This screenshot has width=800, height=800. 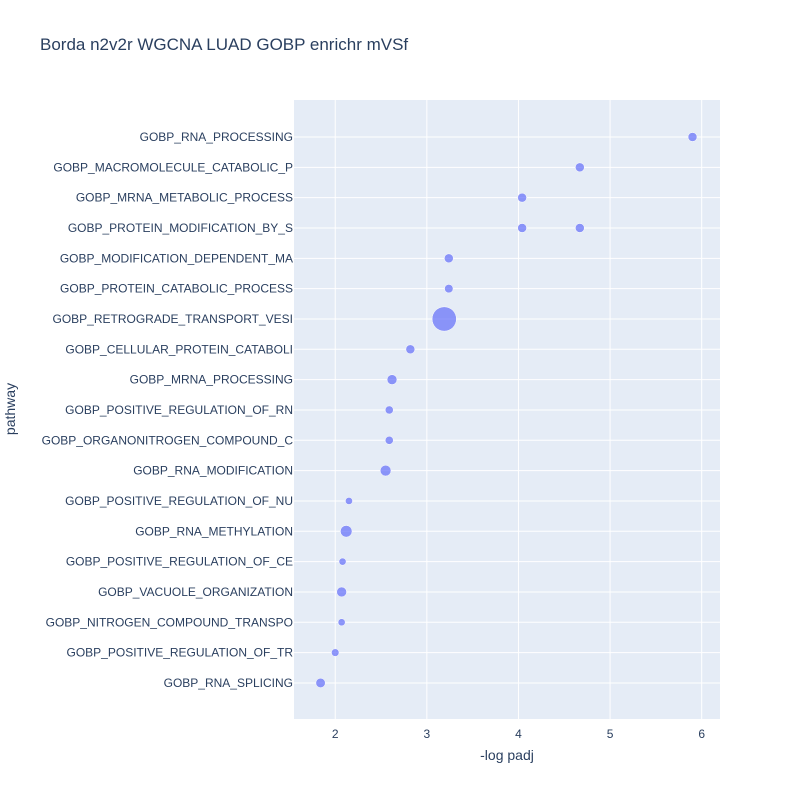 What do you see at coordinates (195, 592) in the screenshot?
I see `y-tick-label: GOBP_VACUOLE_ORGANIZATION` at bounding box center [195, 592].